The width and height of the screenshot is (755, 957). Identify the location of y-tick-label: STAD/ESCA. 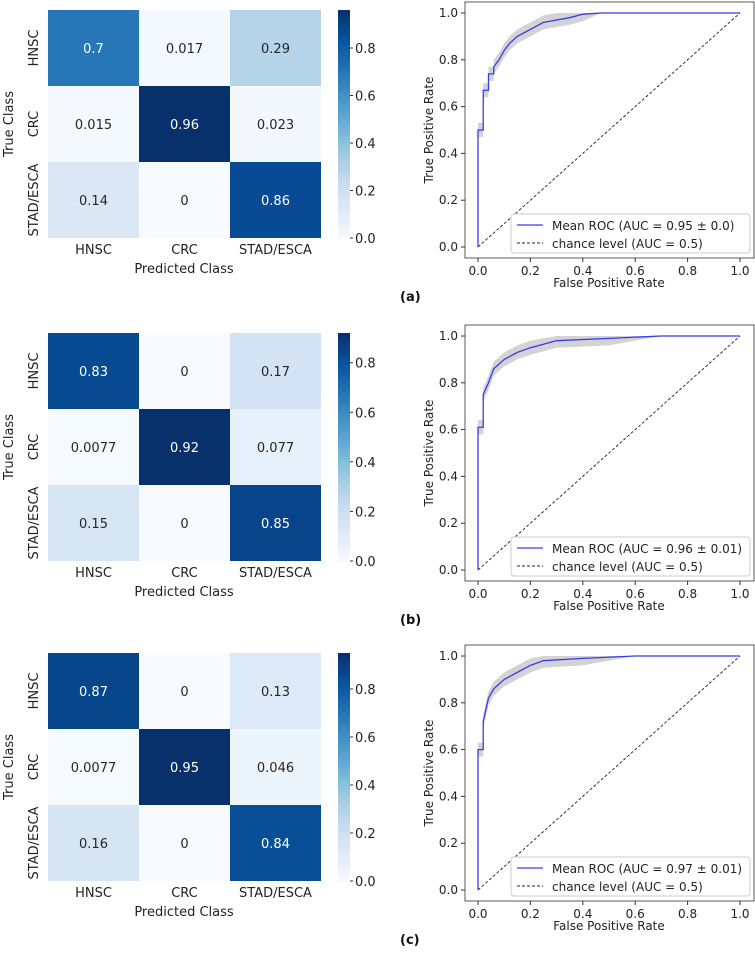
(34, 522).